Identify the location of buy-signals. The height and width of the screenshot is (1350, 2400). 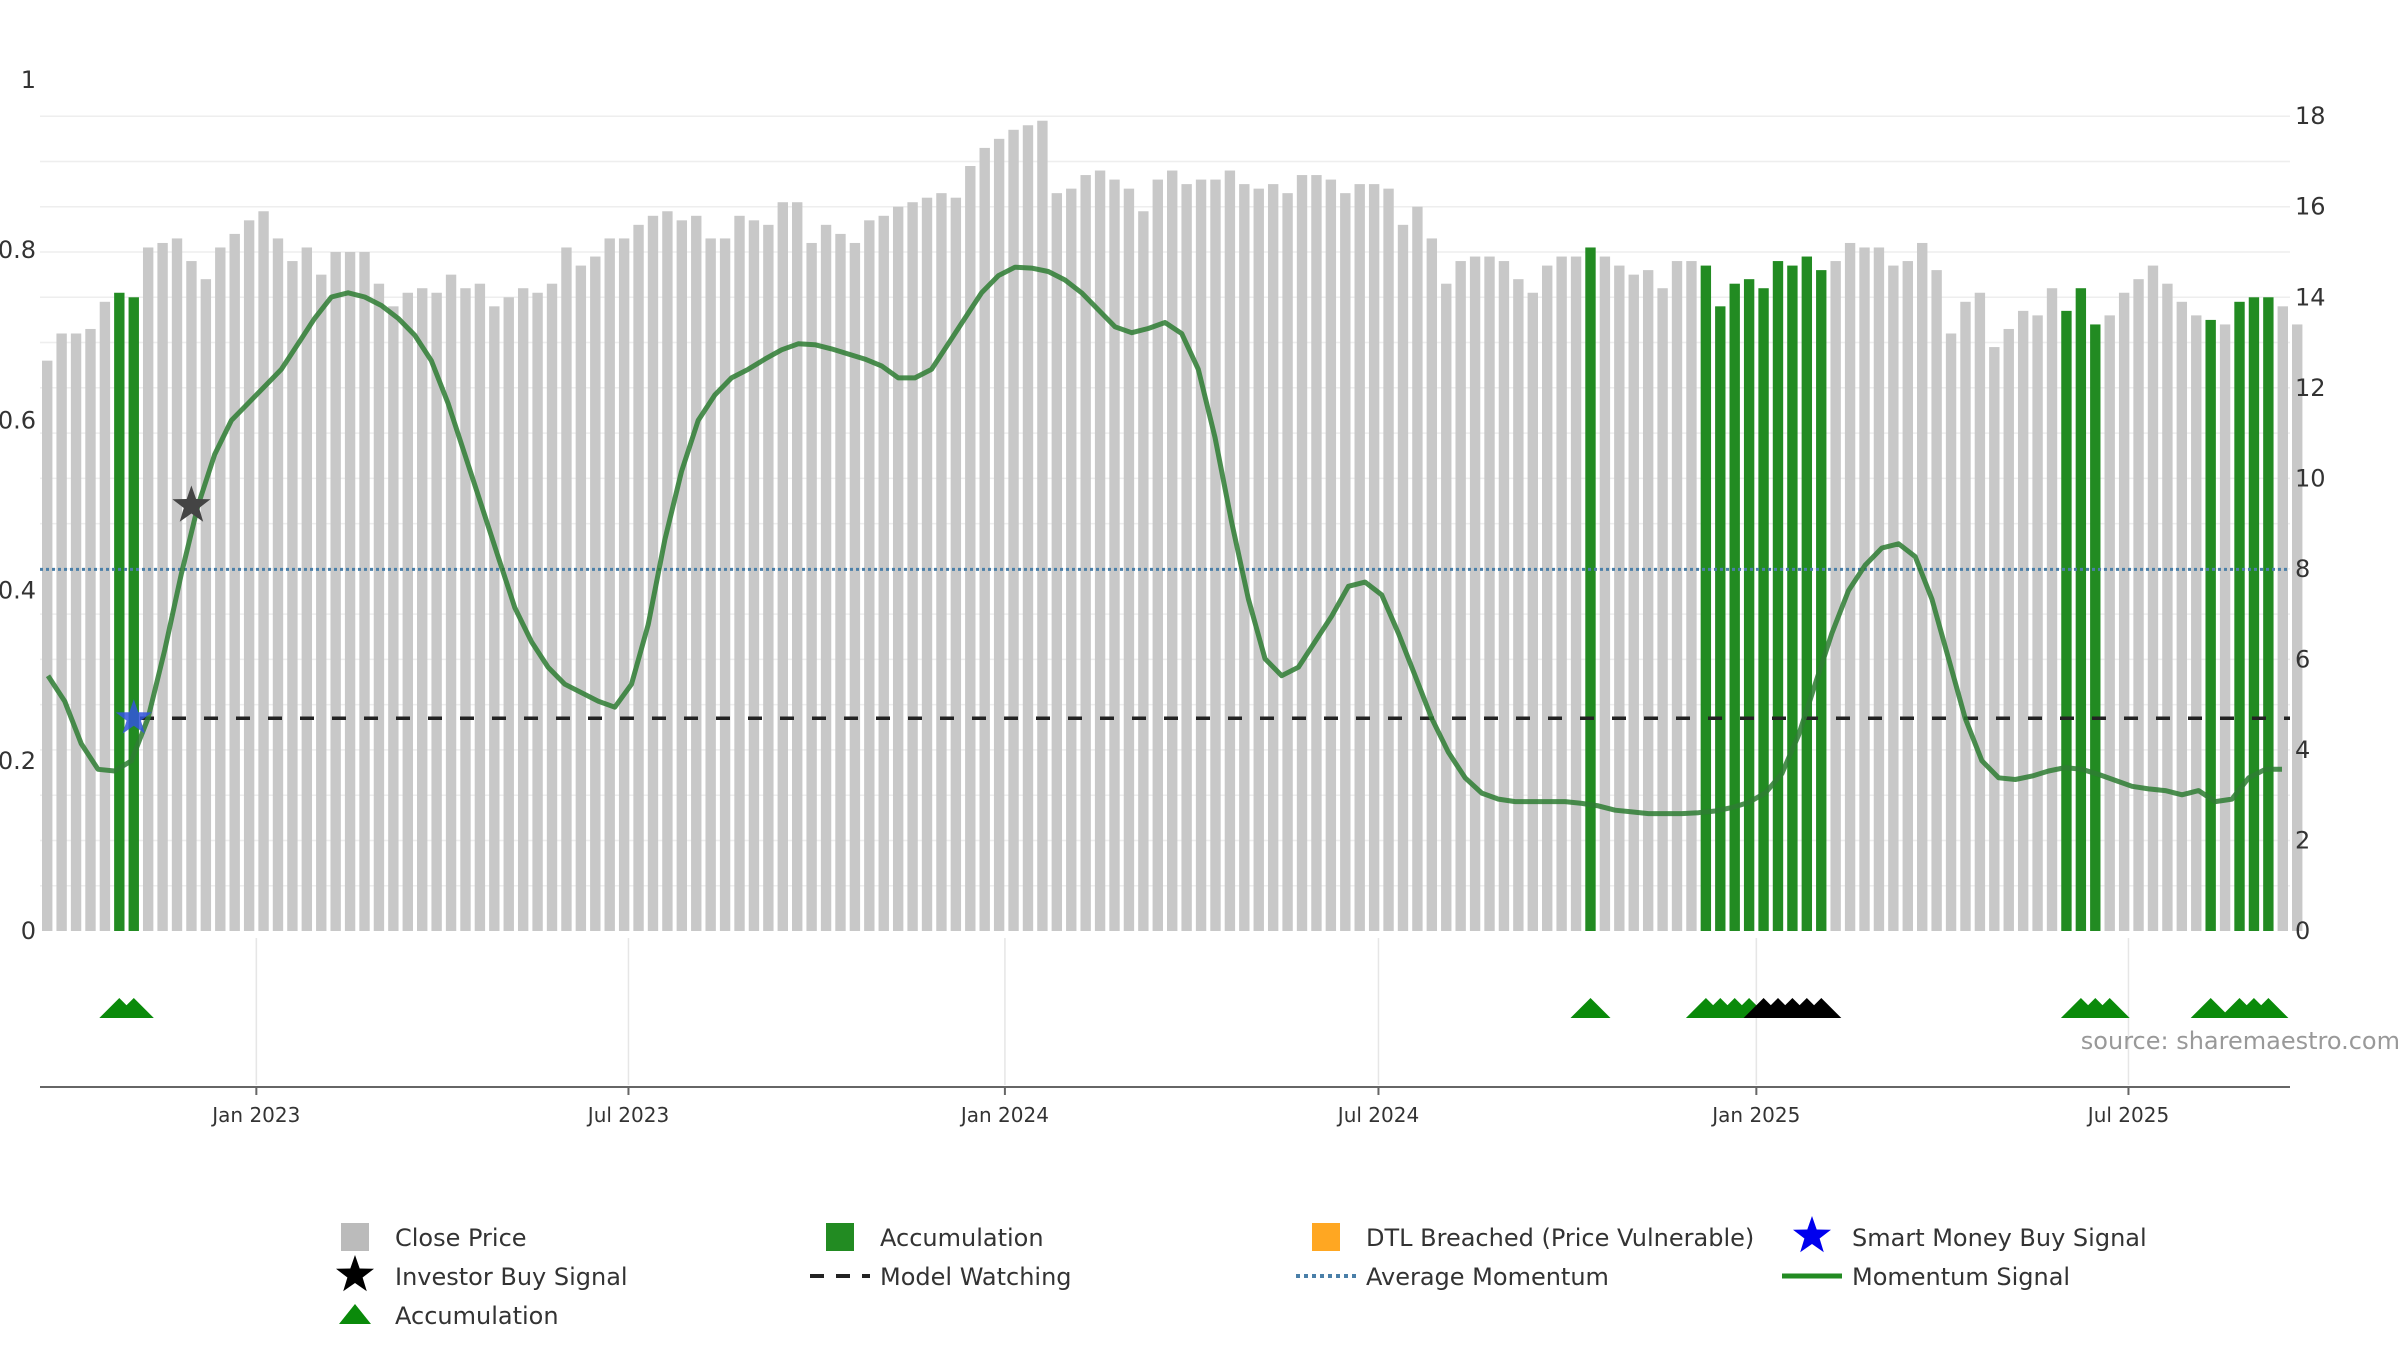
(163, 609).